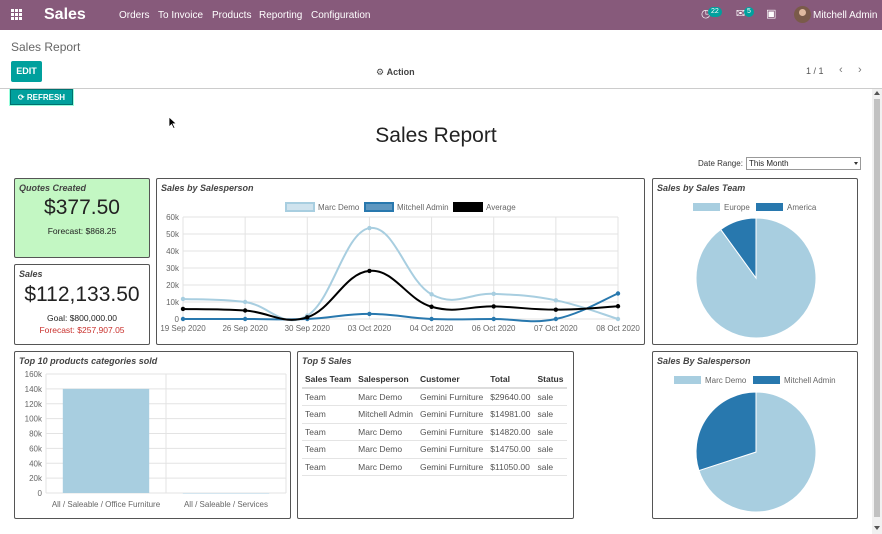 The width and height of the screenshot is (882, 534). Describe the element at coordinates (181, 15) in the screenshot. I see `menu-to-invoice: To Invoice` at that location.